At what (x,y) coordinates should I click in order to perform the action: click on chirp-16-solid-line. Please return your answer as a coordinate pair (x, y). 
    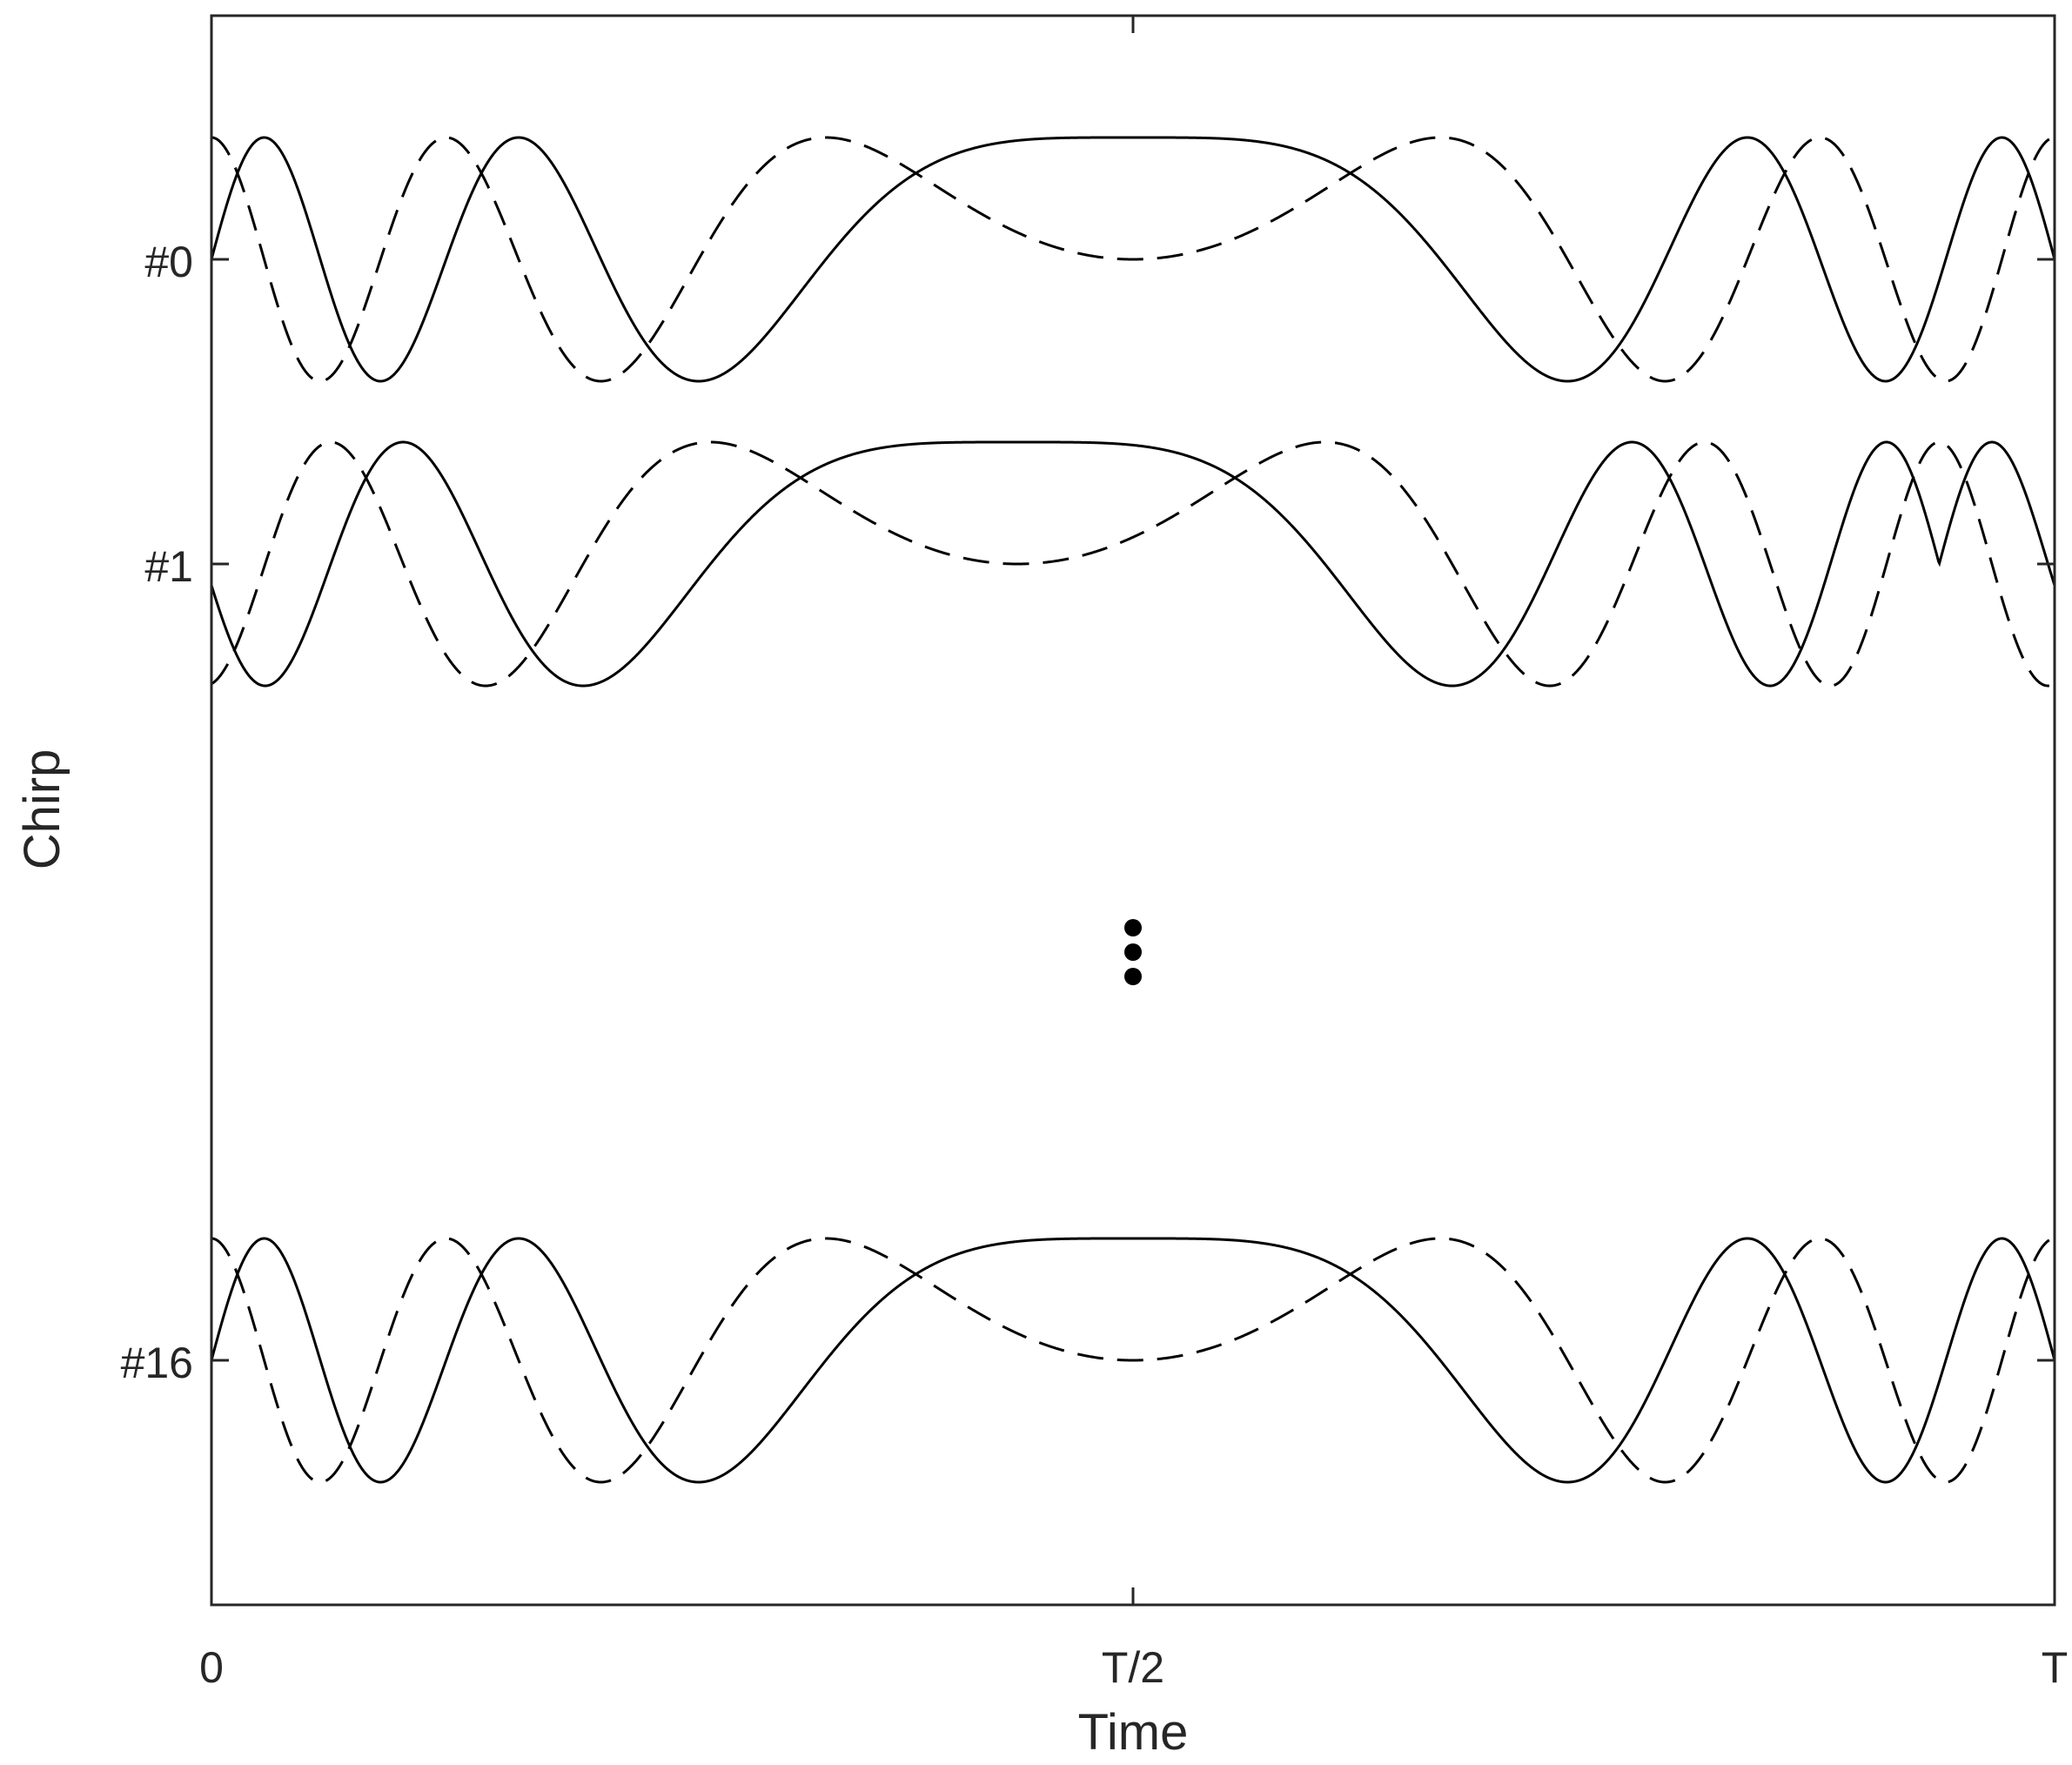
    Looking at the image, I should click on (1133, 1360).